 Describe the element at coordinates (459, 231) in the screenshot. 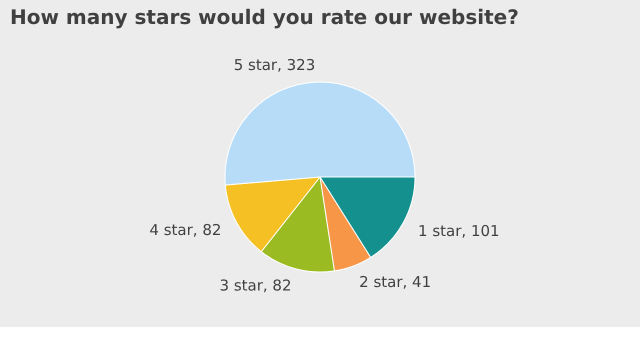

I see `slice-label: 1 star, 101` at that location.